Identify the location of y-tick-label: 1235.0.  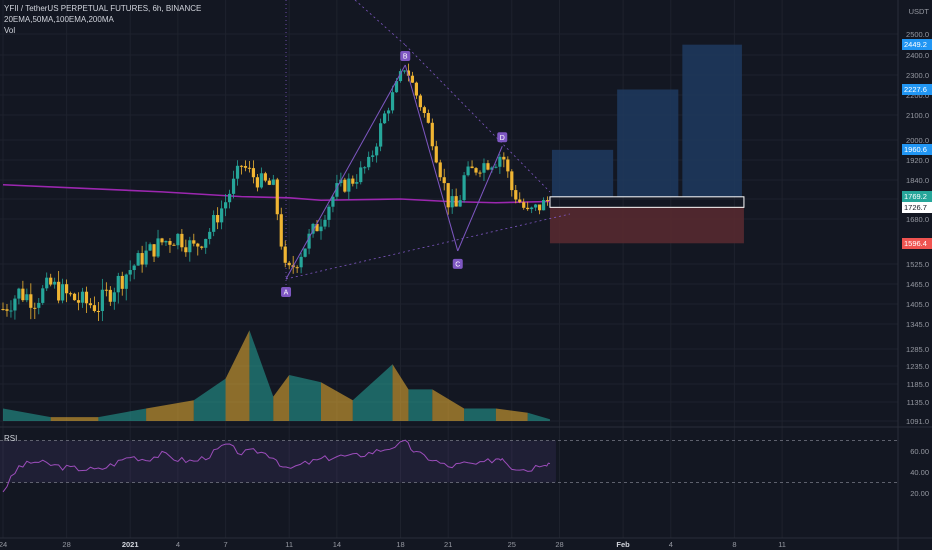
(917, 366).